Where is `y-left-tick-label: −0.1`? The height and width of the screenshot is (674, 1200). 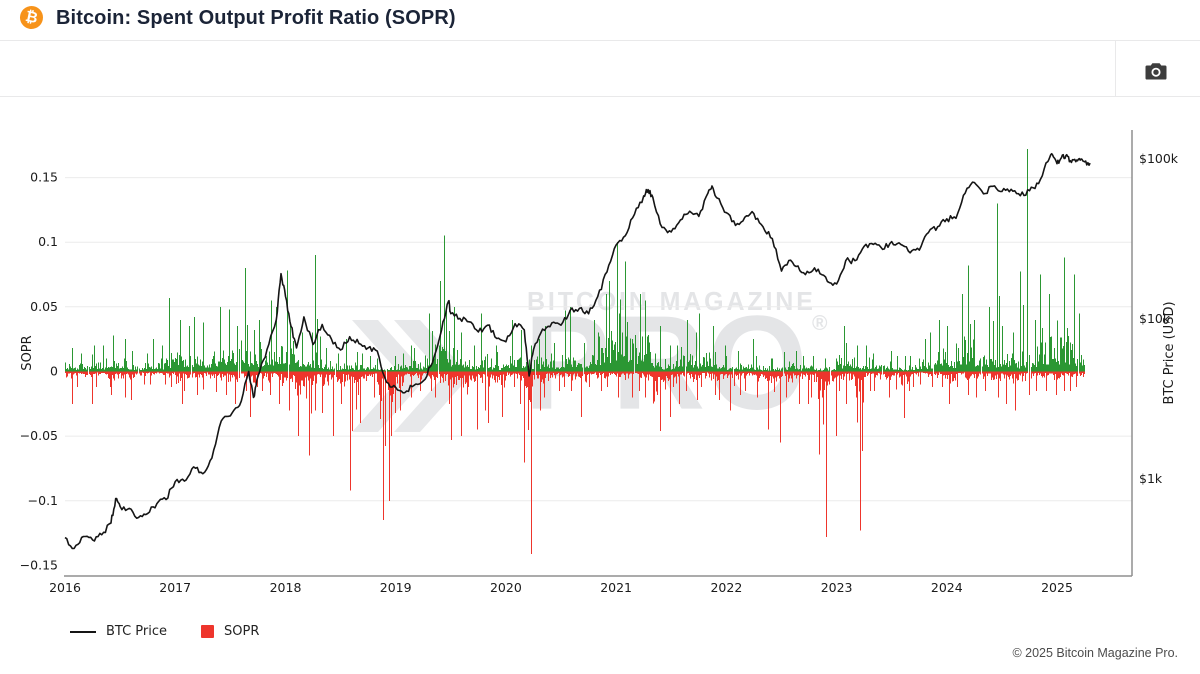
y-left-tick-label: −0.1 is located at coordinates (43, 500).